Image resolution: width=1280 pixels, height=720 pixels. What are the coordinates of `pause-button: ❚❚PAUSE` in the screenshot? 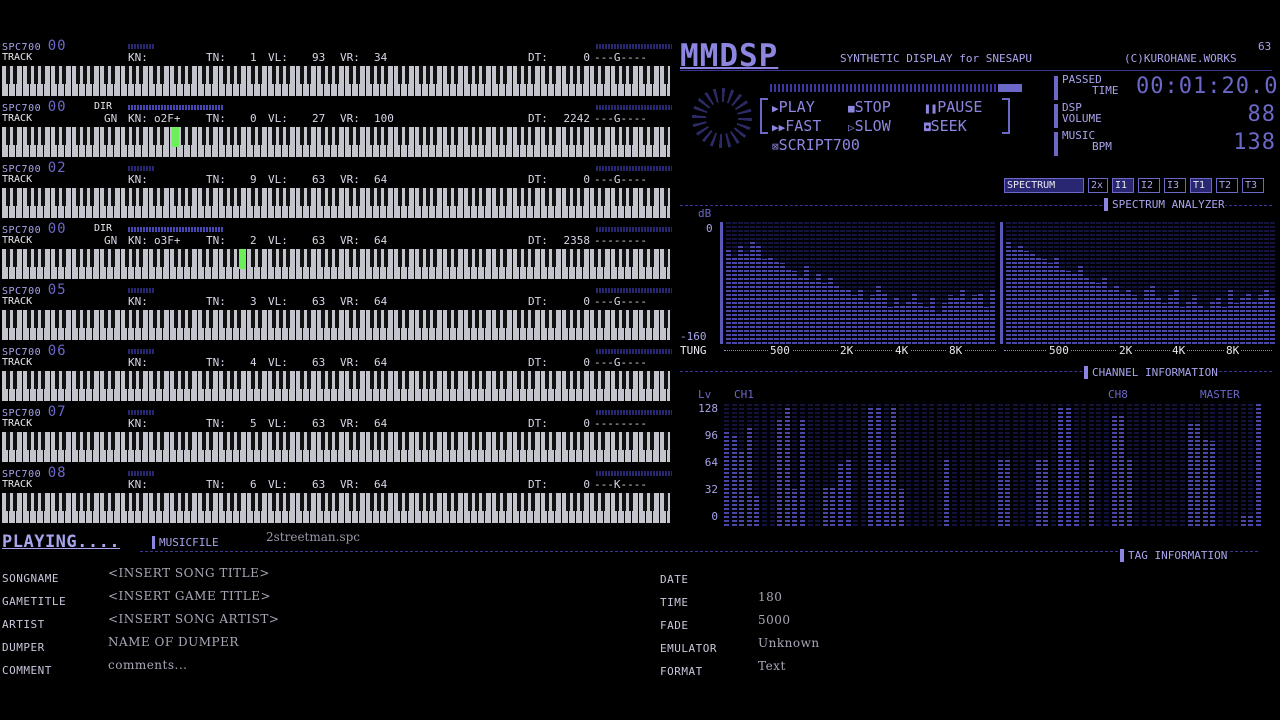 It's located at (953, 107).